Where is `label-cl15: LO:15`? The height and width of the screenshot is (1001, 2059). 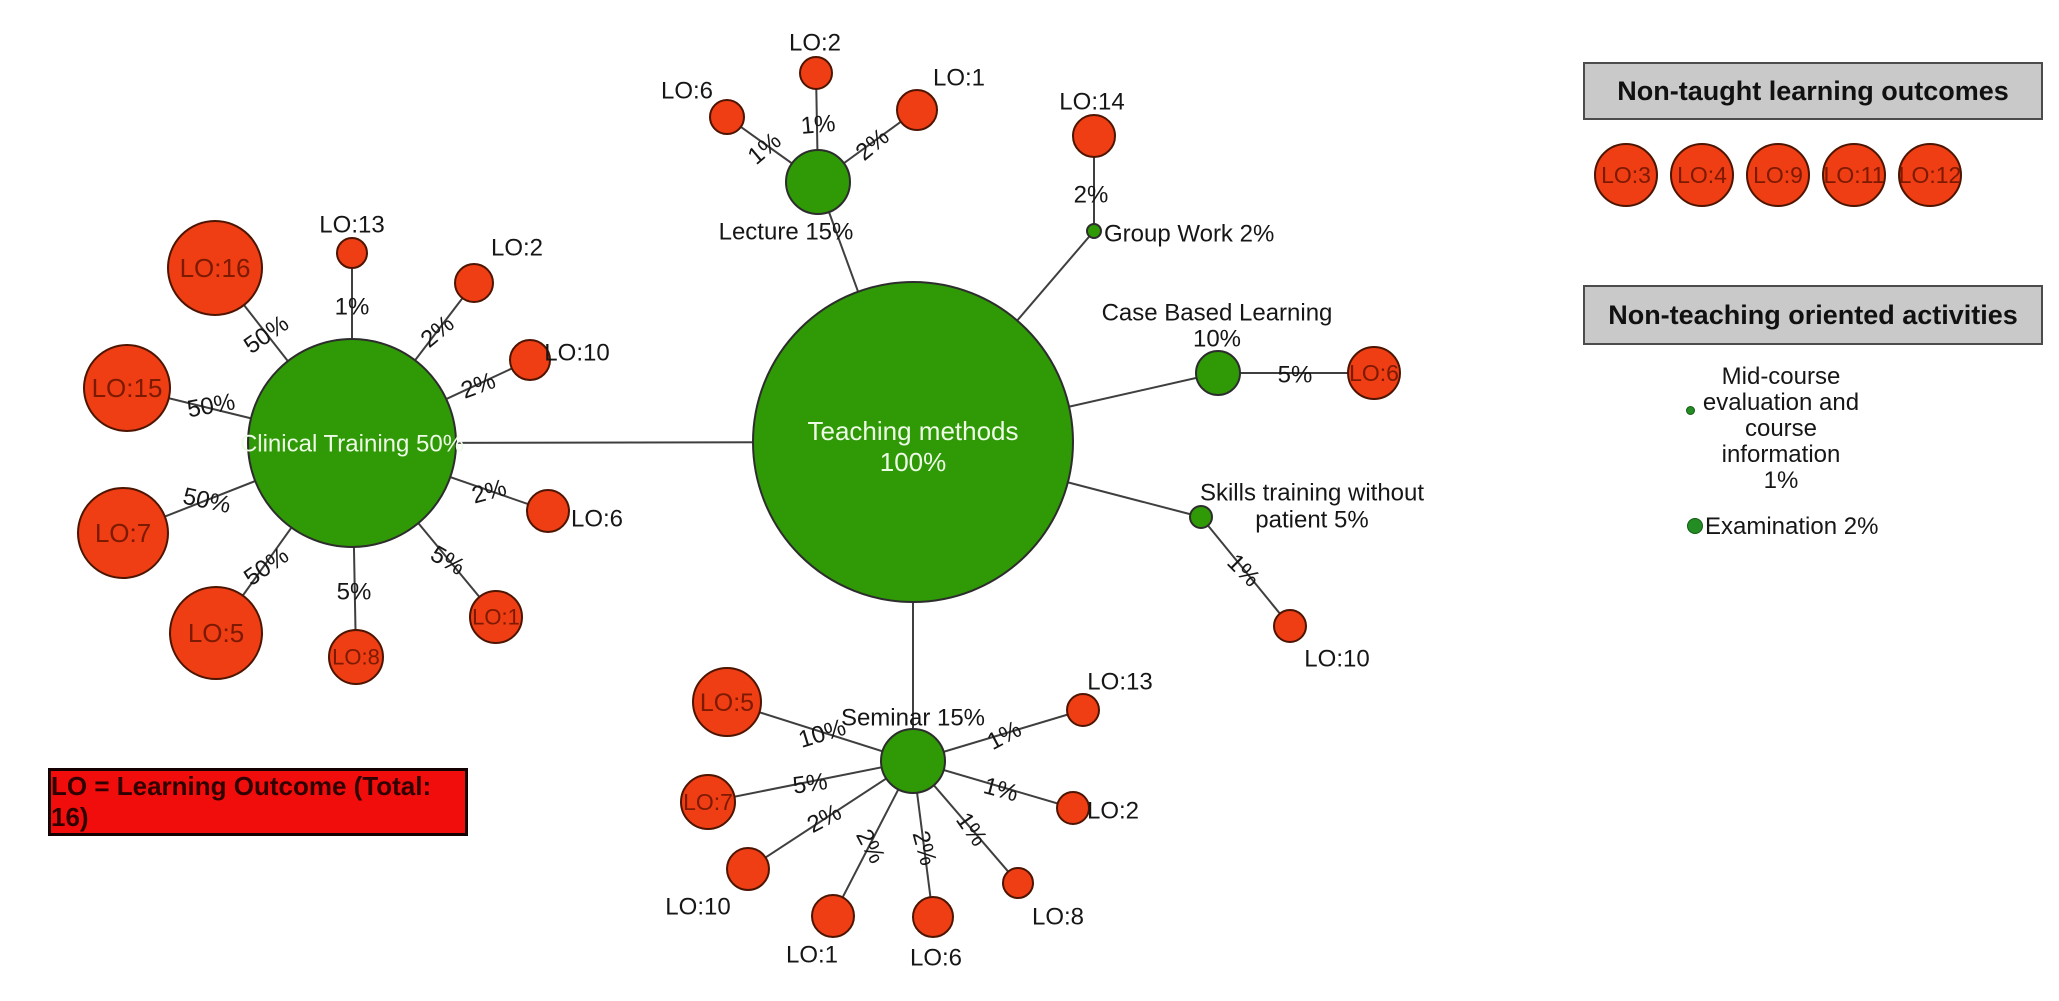
label-cl15: LO:15 is located at coordinates (127, 388).